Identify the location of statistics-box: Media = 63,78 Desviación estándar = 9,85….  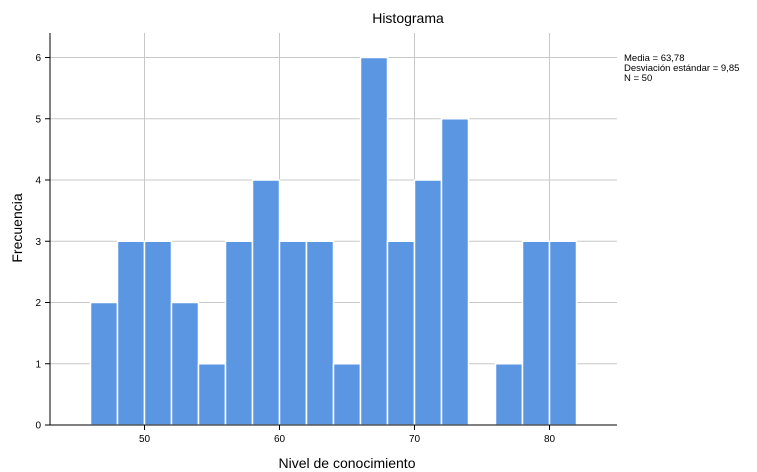
(681, 68).